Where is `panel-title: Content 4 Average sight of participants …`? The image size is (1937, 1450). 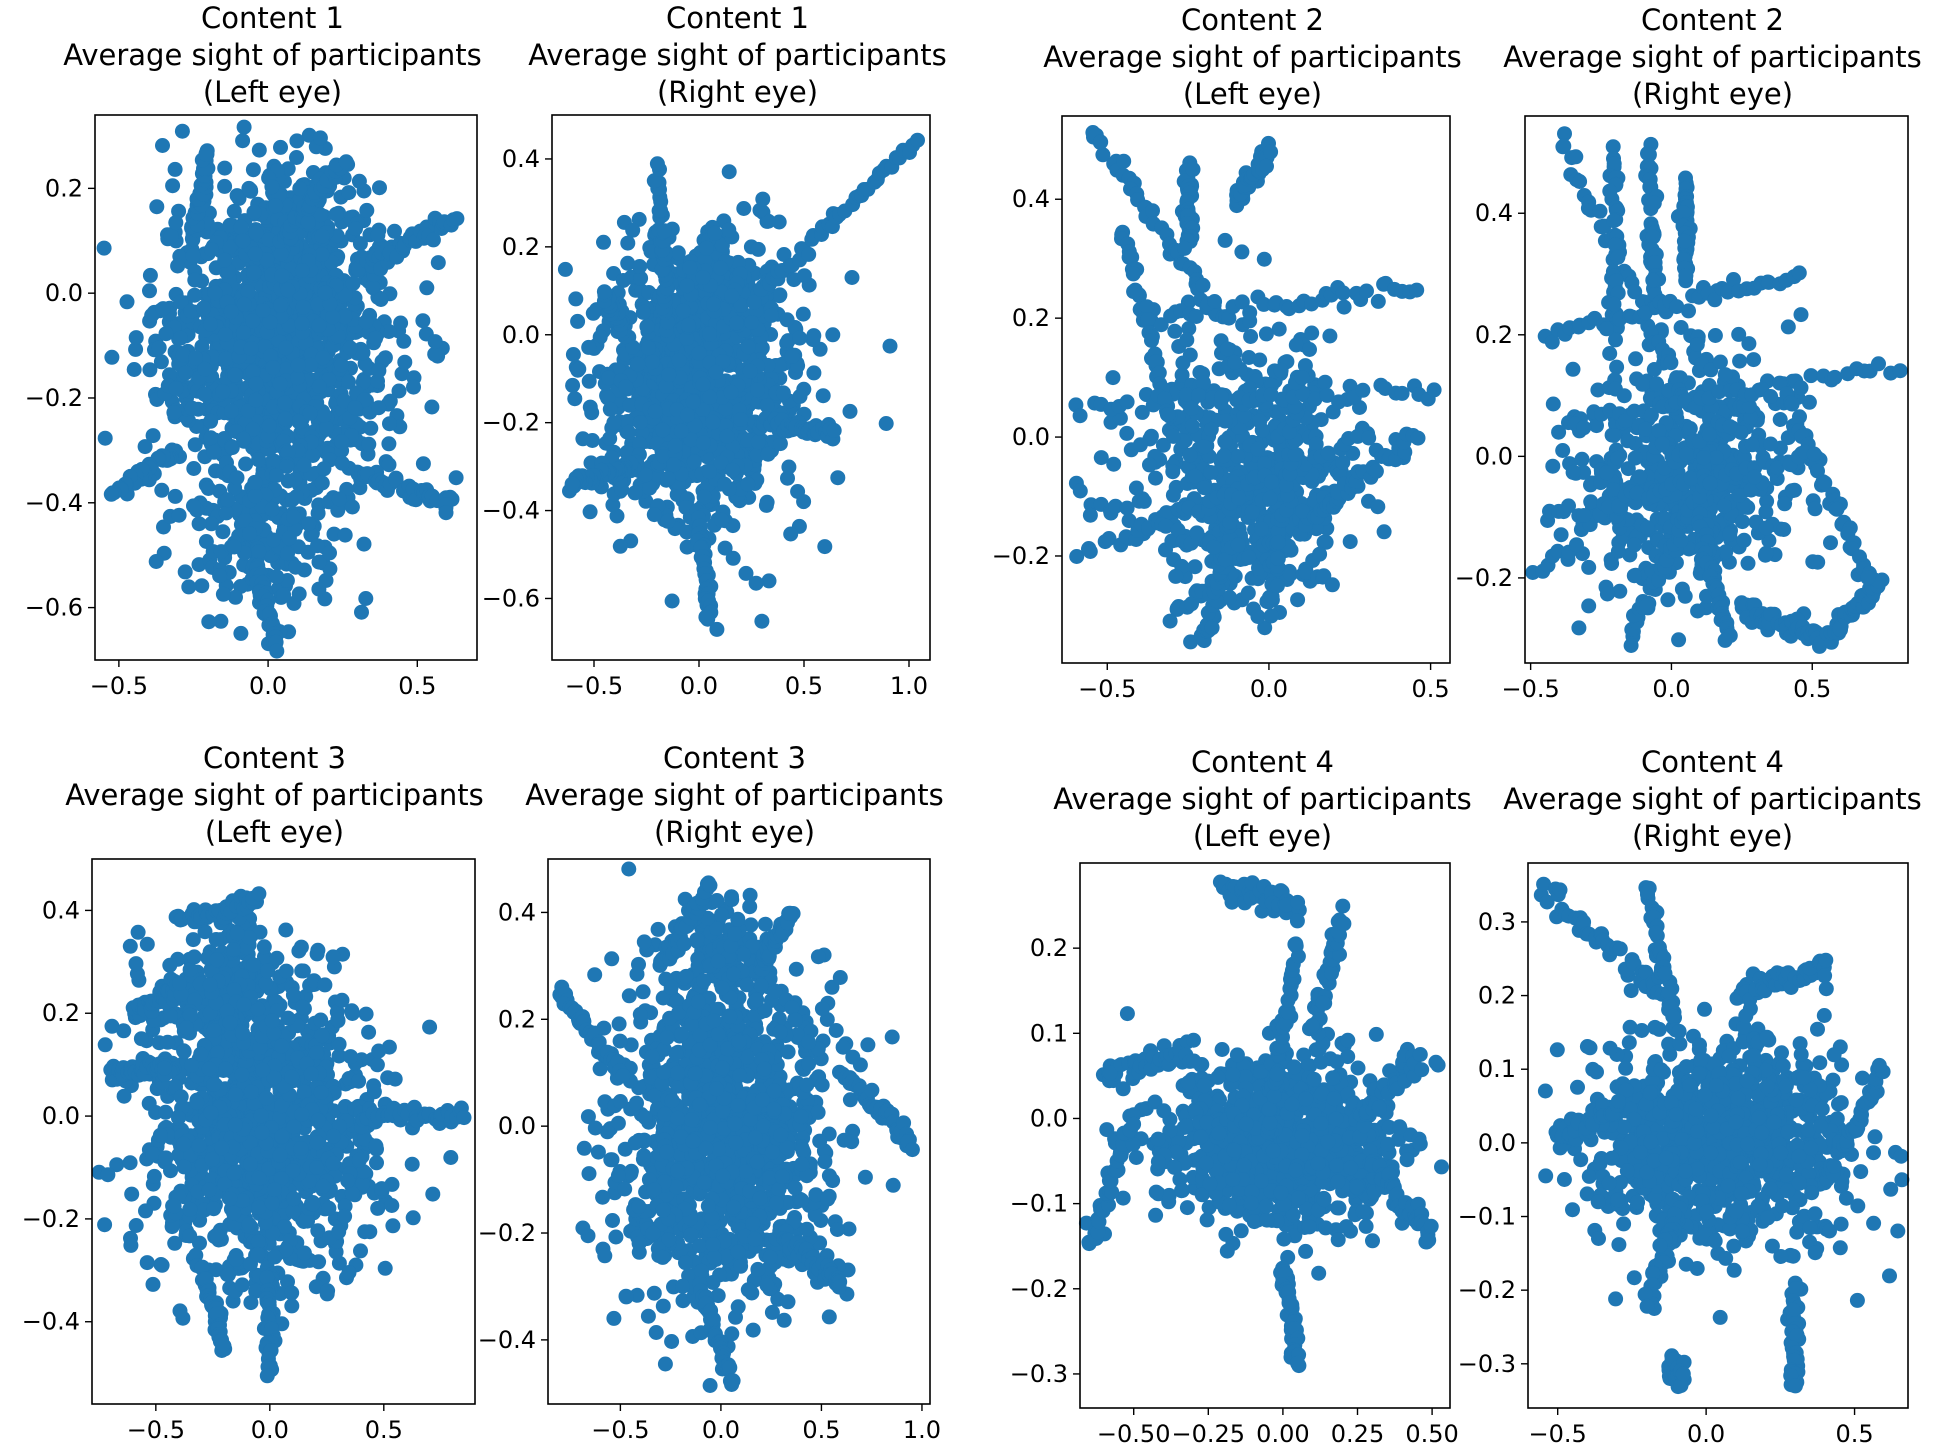
panel-title: Content 4 Average sight of participants … is located at coordinates (1712, 799).